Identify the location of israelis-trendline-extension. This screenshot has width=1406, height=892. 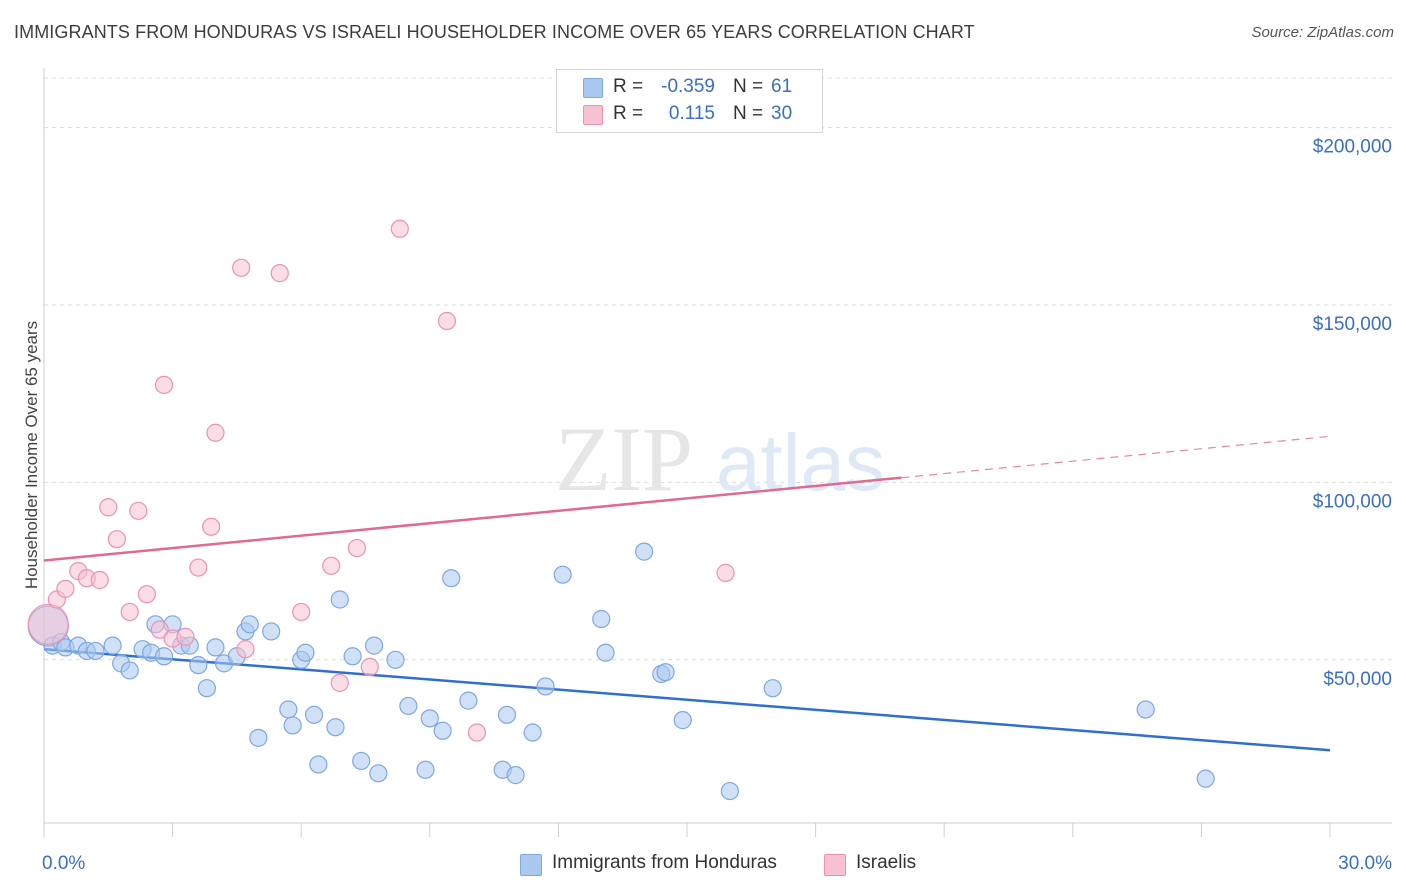
(1116, 457).